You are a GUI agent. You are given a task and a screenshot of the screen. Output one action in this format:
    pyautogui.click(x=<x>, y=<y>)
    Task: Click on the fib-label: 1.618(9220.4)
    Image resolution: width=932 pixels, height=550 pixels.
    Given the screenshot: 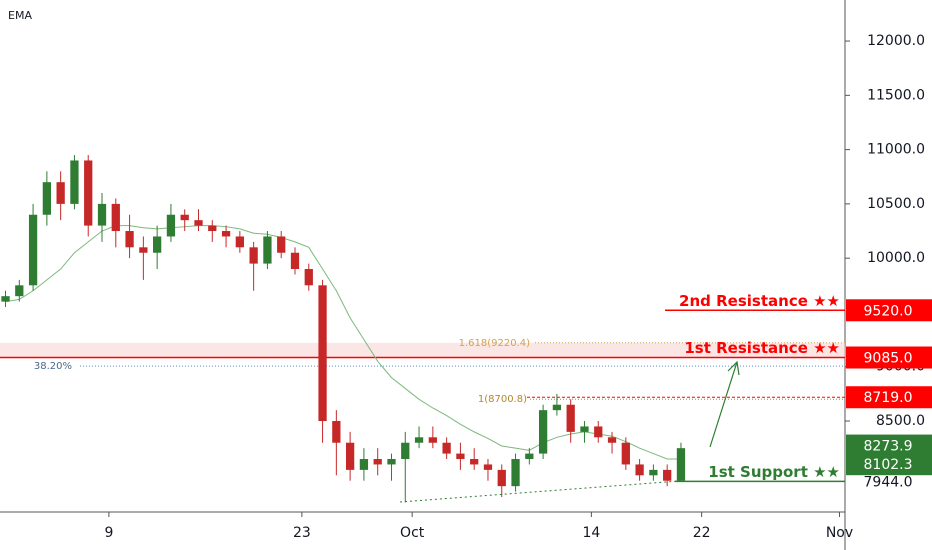 What is the action you would take?
    pyautogui.click(x=495, y=343)
    